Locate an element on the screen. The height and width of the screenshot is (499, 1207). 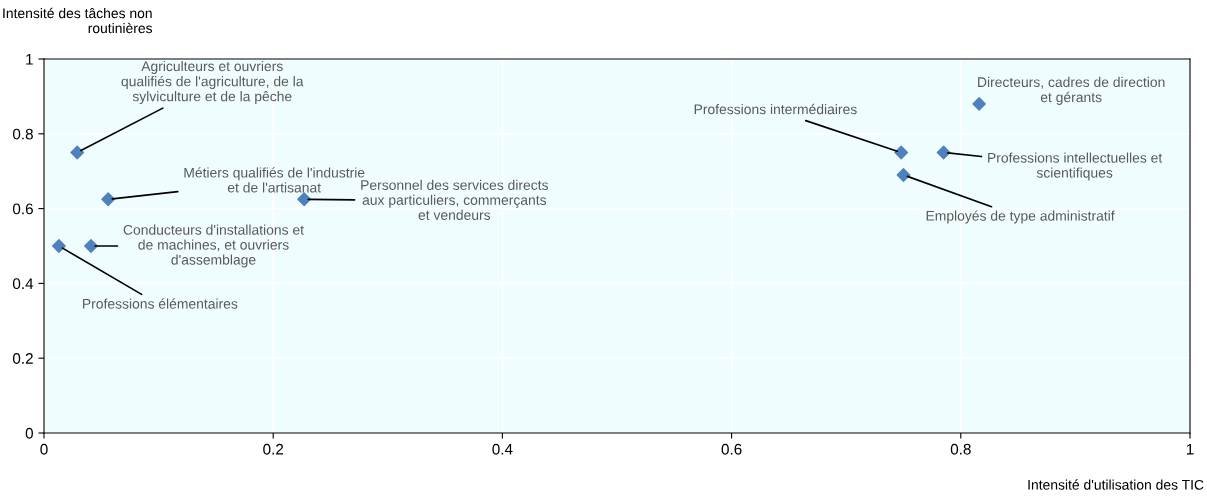
y-tick-label: 0 is located at coordinates (29, 433).